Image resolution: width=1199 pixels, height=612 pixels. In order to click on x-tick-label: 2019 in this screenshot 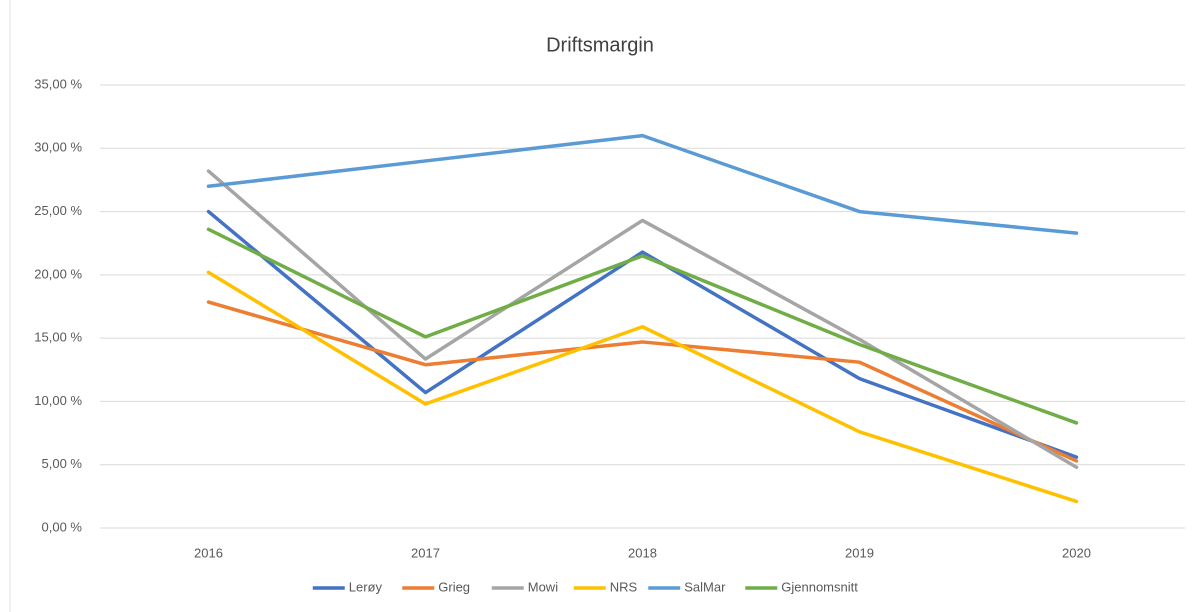, I will do `click(859, 552)`.